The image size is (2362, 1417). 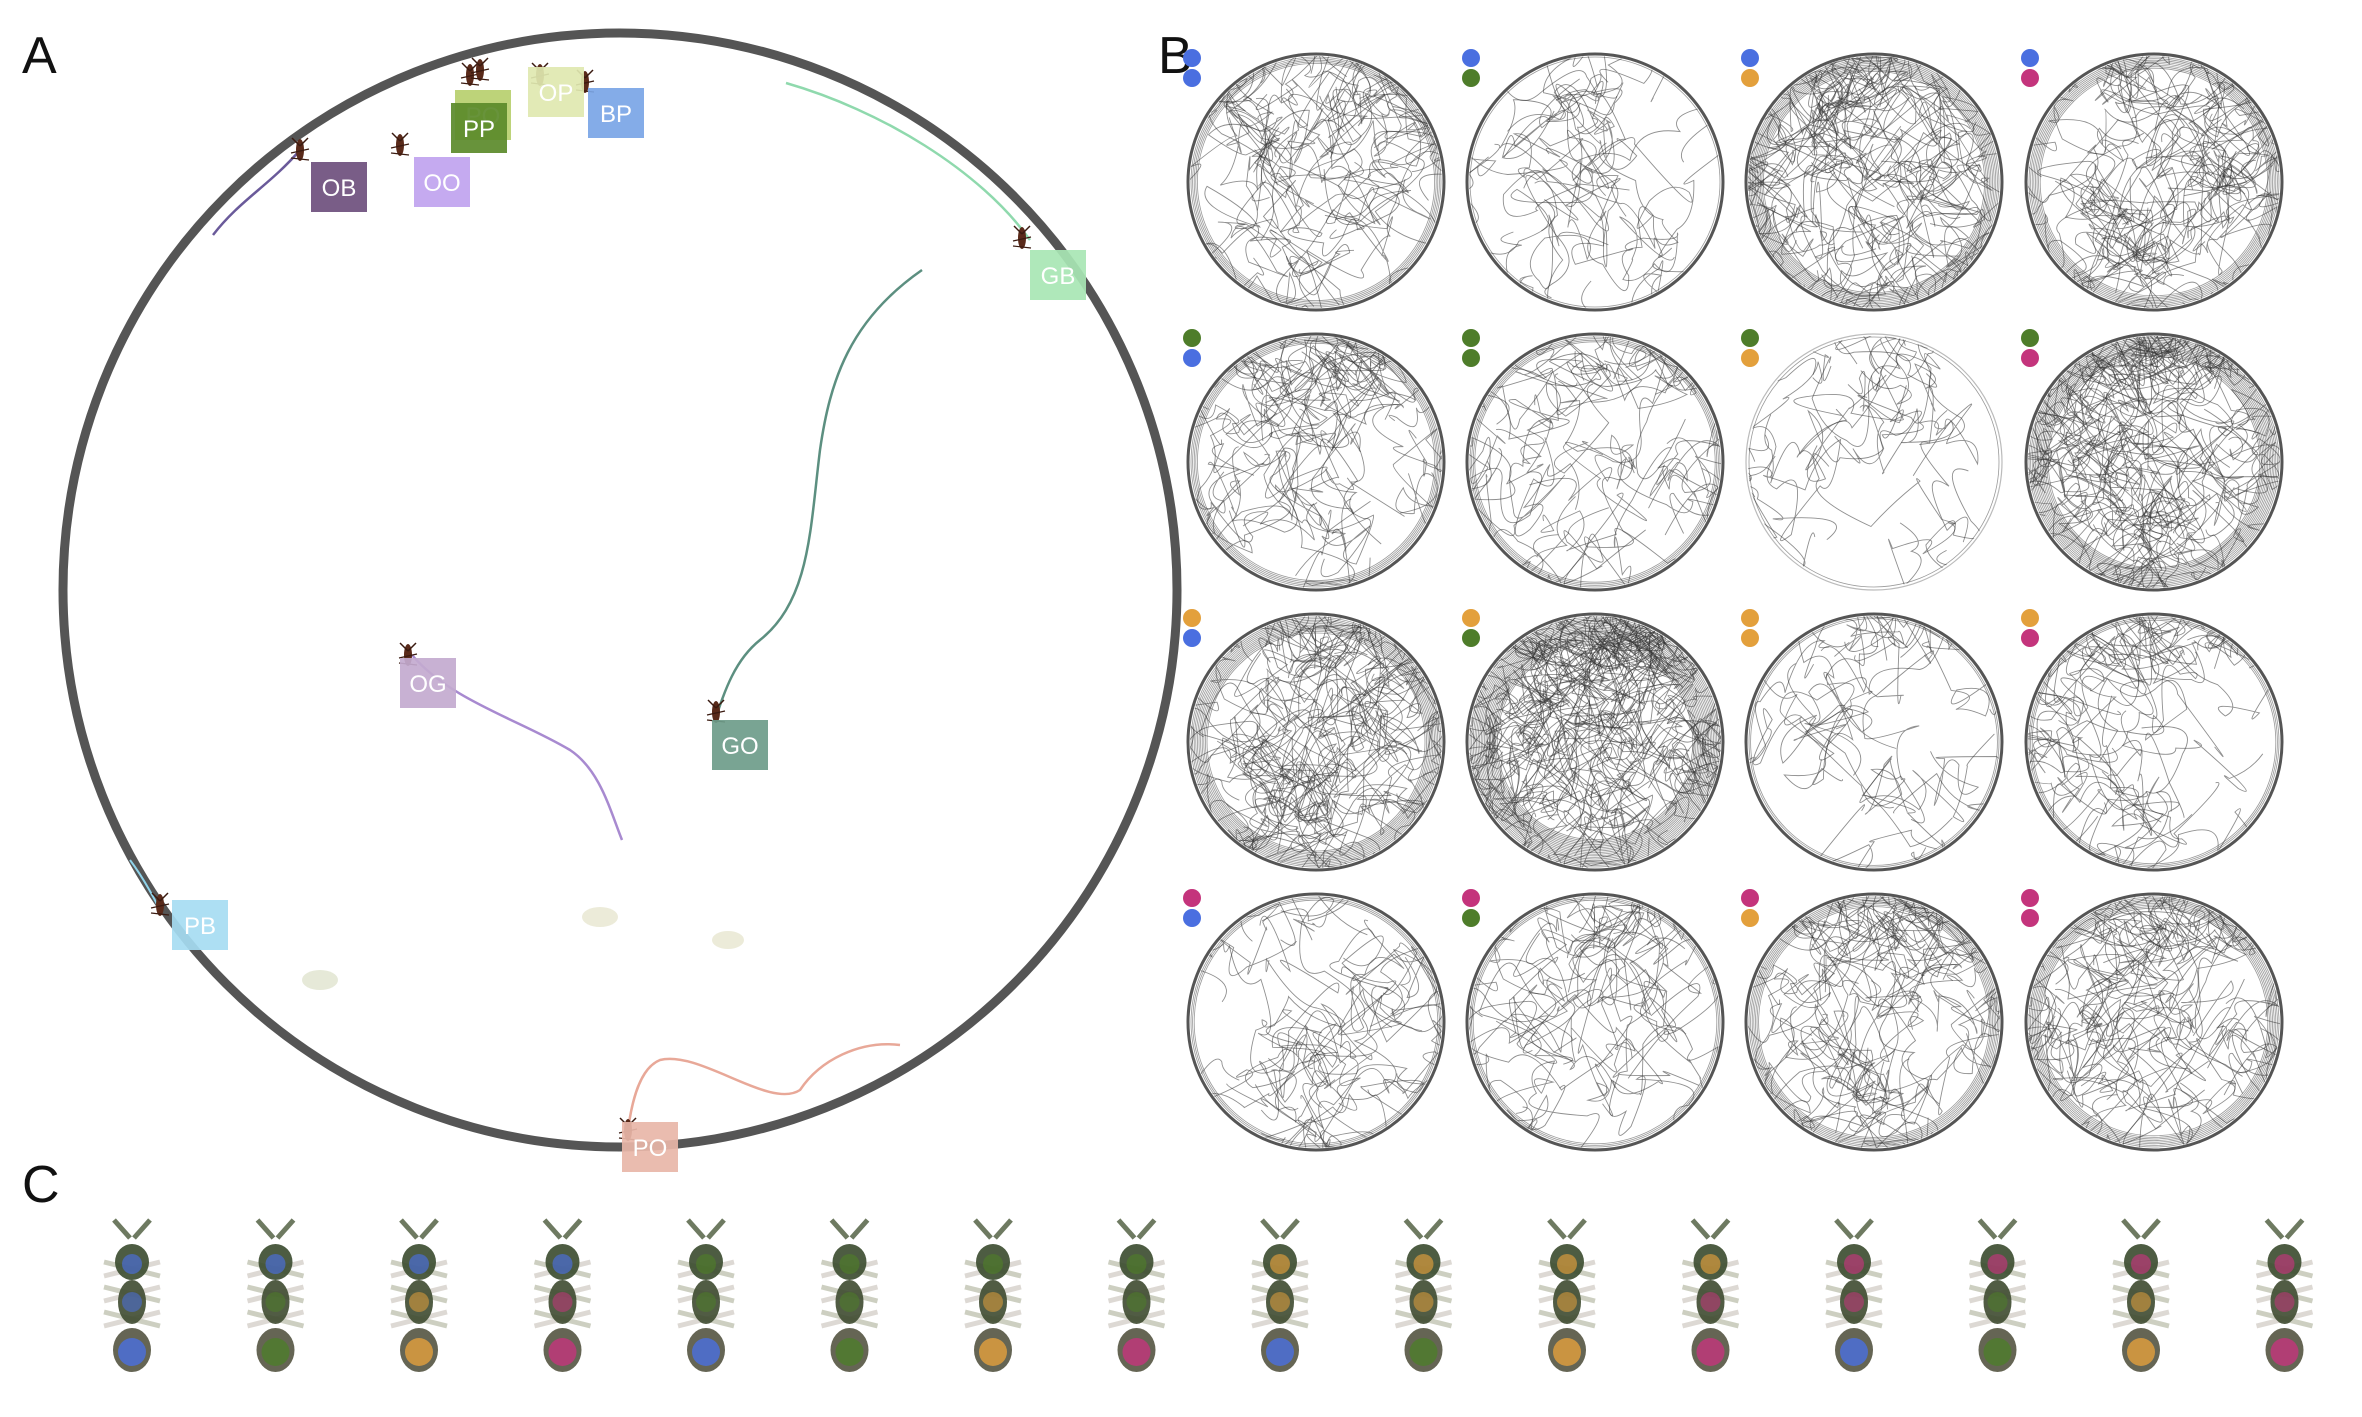 I want to click on trajectory-cell-G-O, so click(x=1872, y=460).